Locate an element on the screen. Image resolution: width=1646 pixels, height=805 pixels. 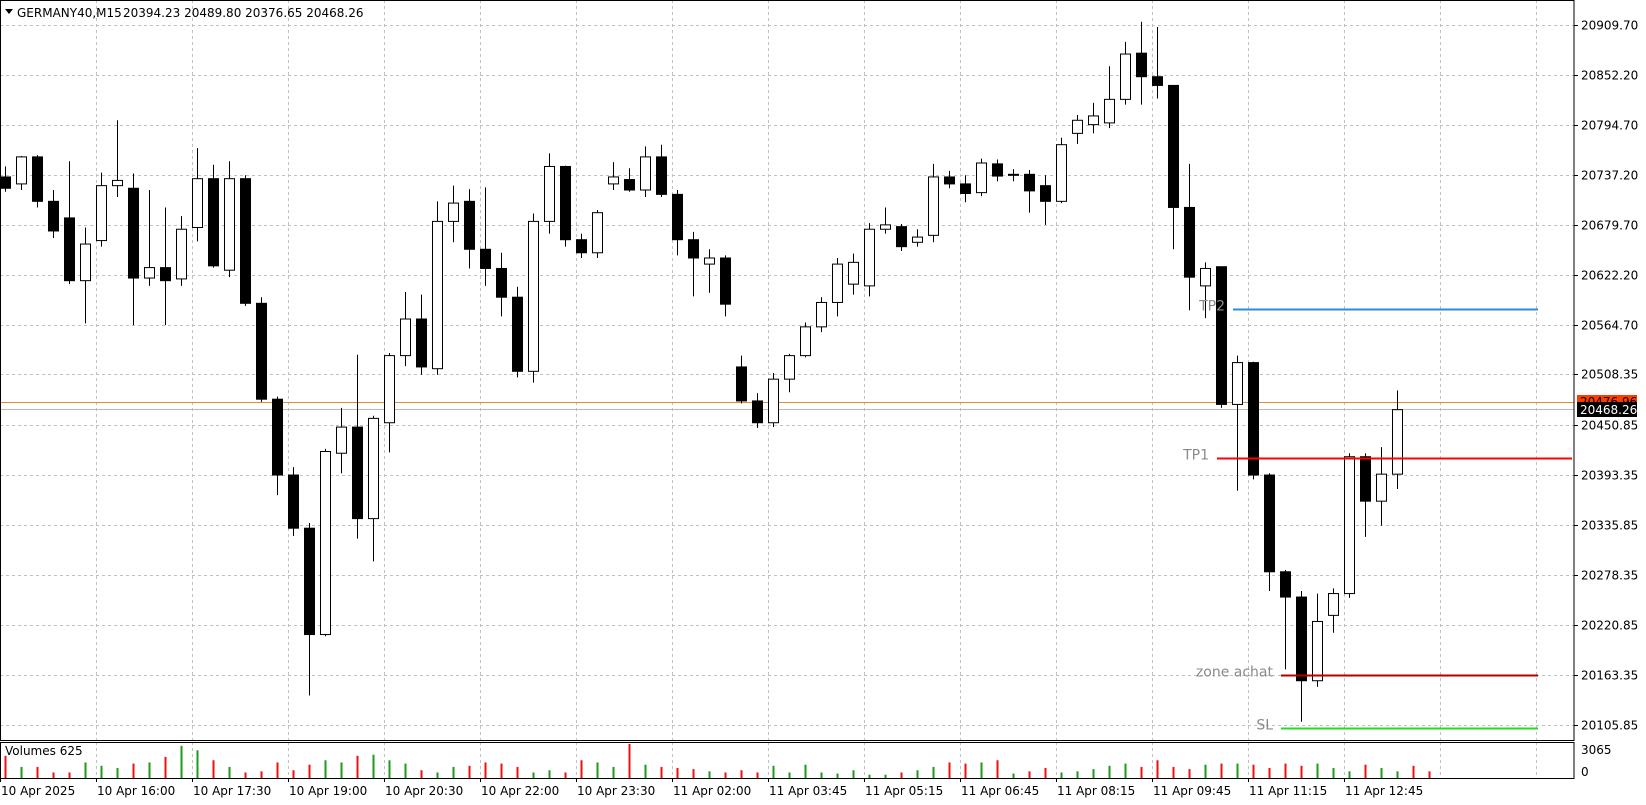
time-tick-label: 10 Apr 17:30 is located at coordinates (232, 791).